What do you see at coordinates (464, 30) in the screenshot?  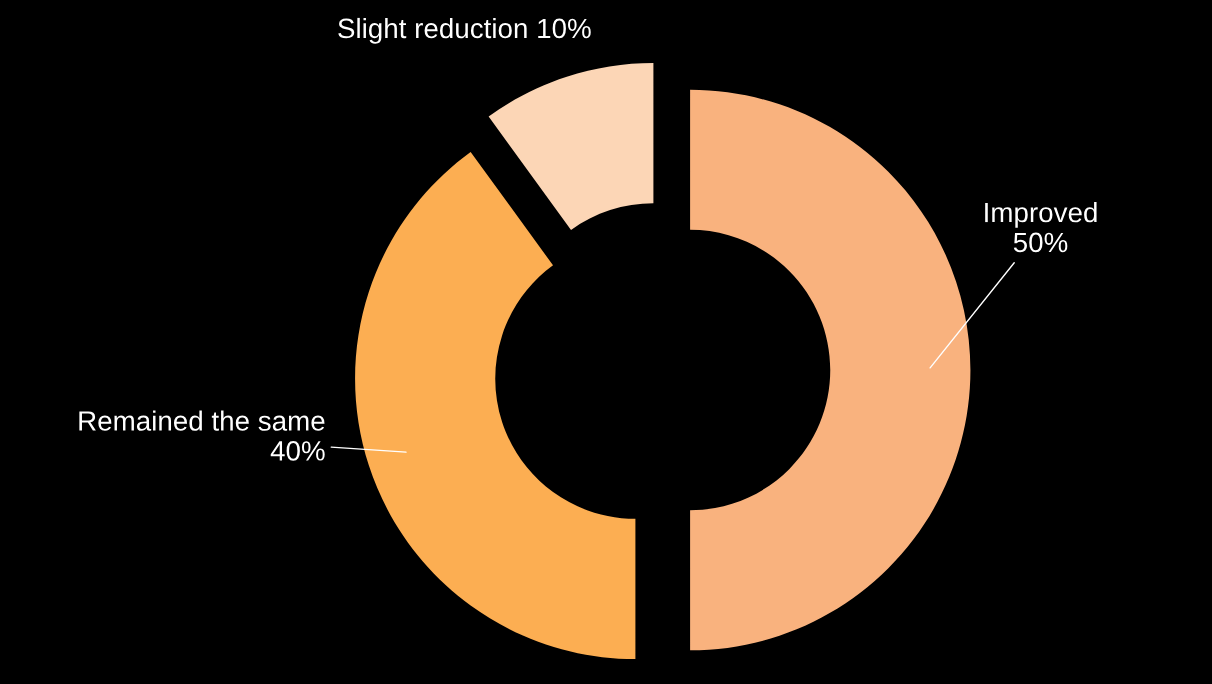 I see `slice-label: Slight reduction 10%` at bounding box center [464, 30].